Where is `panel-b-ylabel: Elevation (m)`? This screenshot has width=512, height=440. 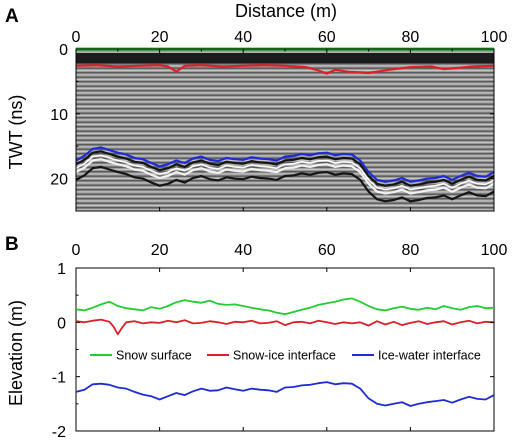
panel-b-ylabel: Elevation (m) is located at coordinates (16, 353).